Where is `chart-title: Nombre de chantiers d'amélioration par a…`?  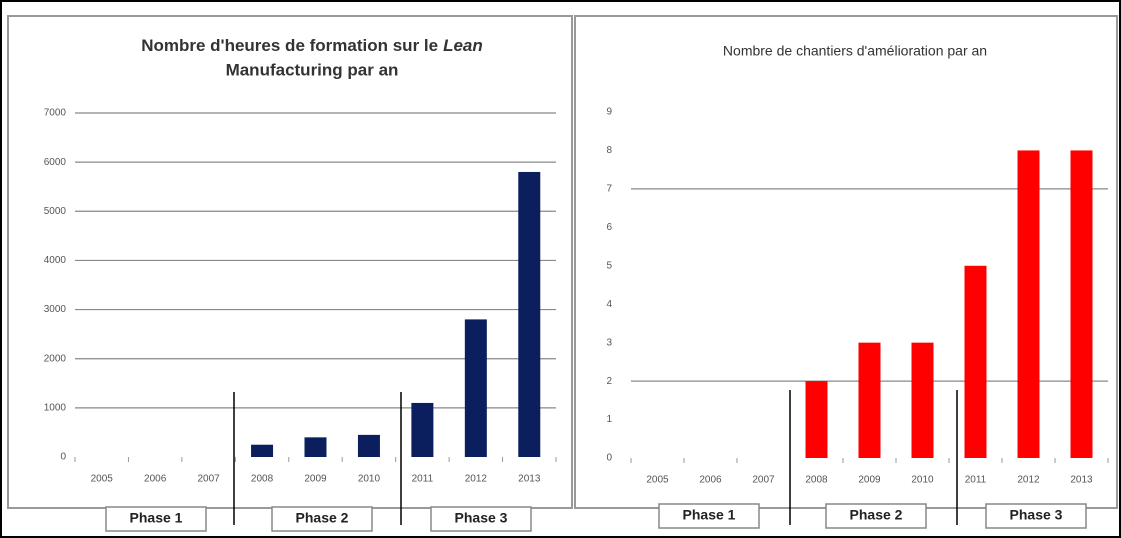
chart-title: Nombre de chantiers d'amélioration par a… is located at coordinates (855, 51).